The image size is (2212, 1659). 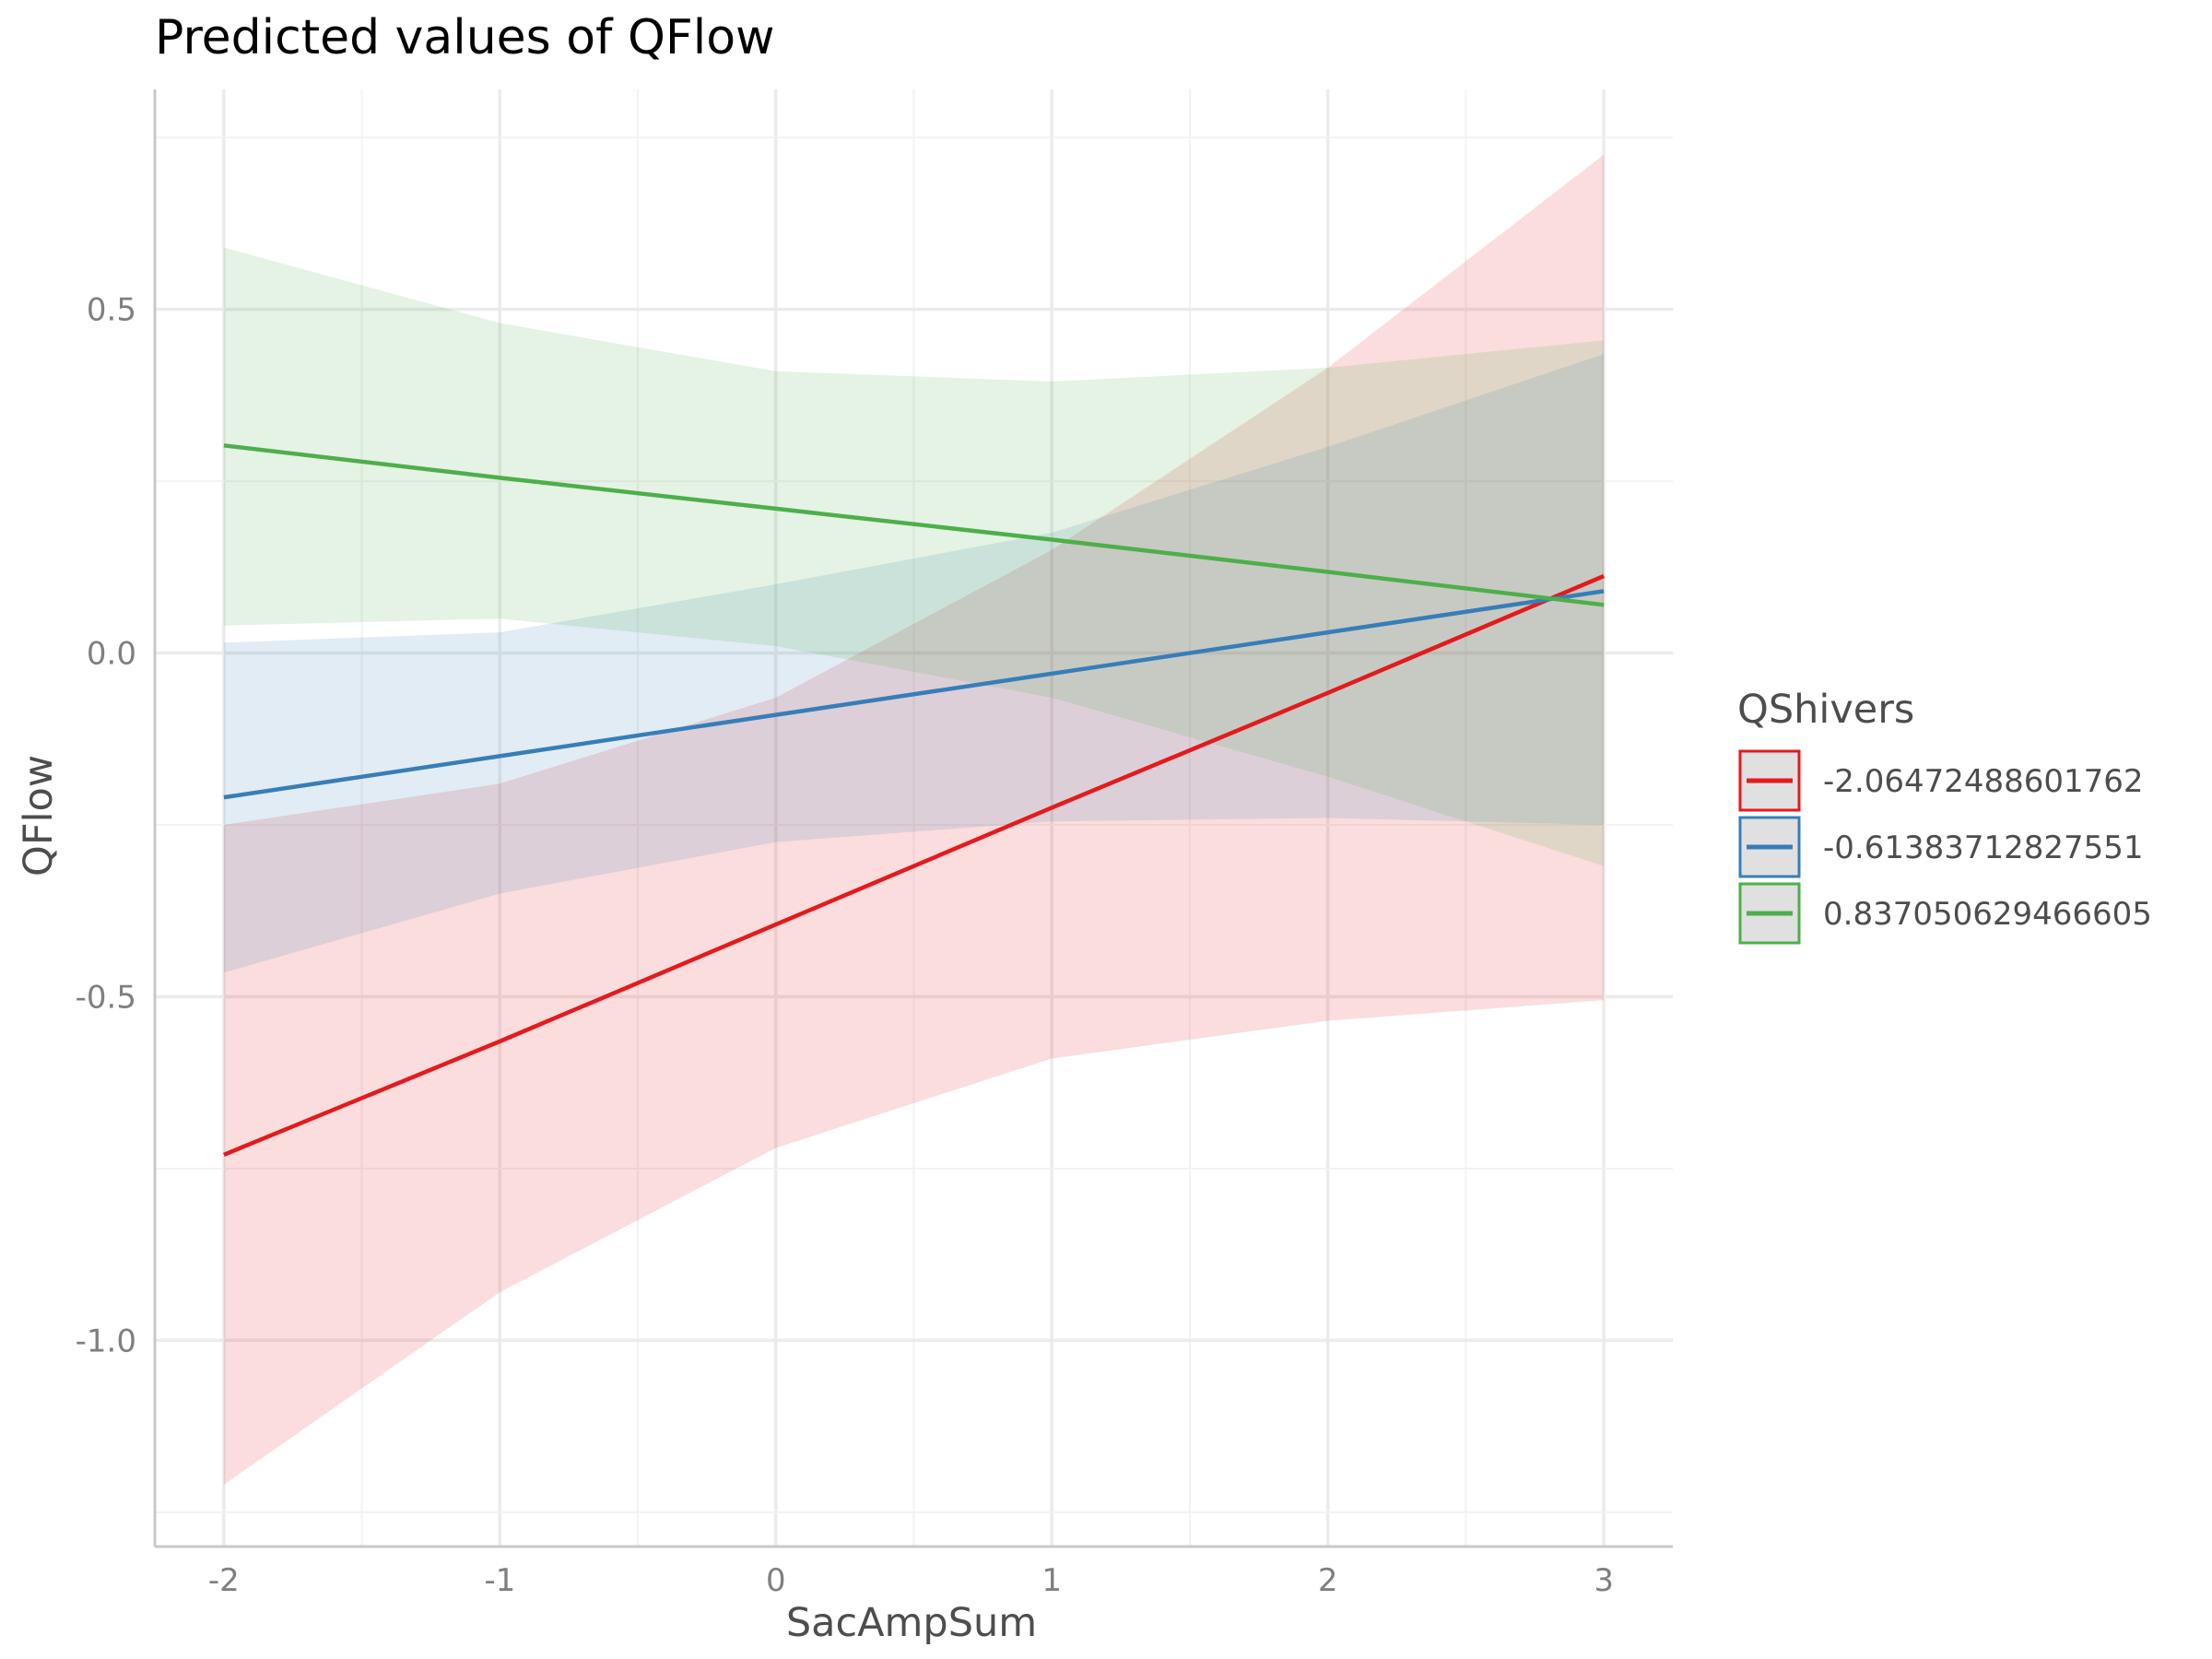 I want to click on y-tick-label: 0.0, so click(x=111, y=654).